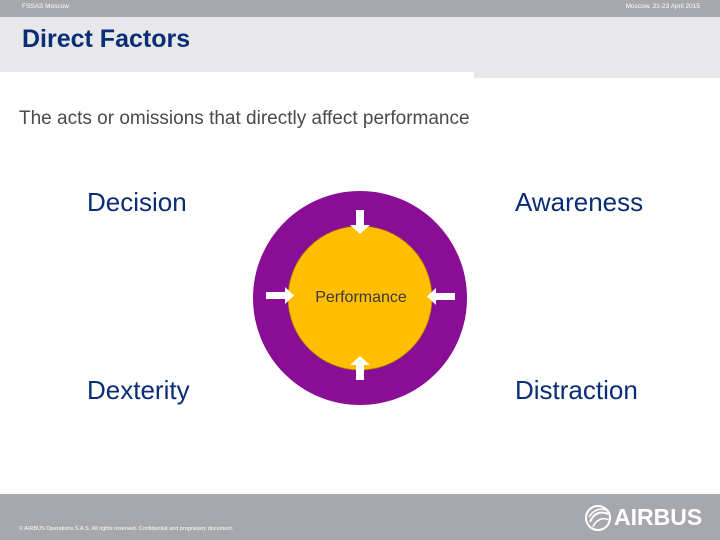 The width and height of the screenshot is (720, 540). What do you see at coordinates (576, 390) in the screenshot?
I see `factor-distraction: Distraction` at bounding box center [576, 390].